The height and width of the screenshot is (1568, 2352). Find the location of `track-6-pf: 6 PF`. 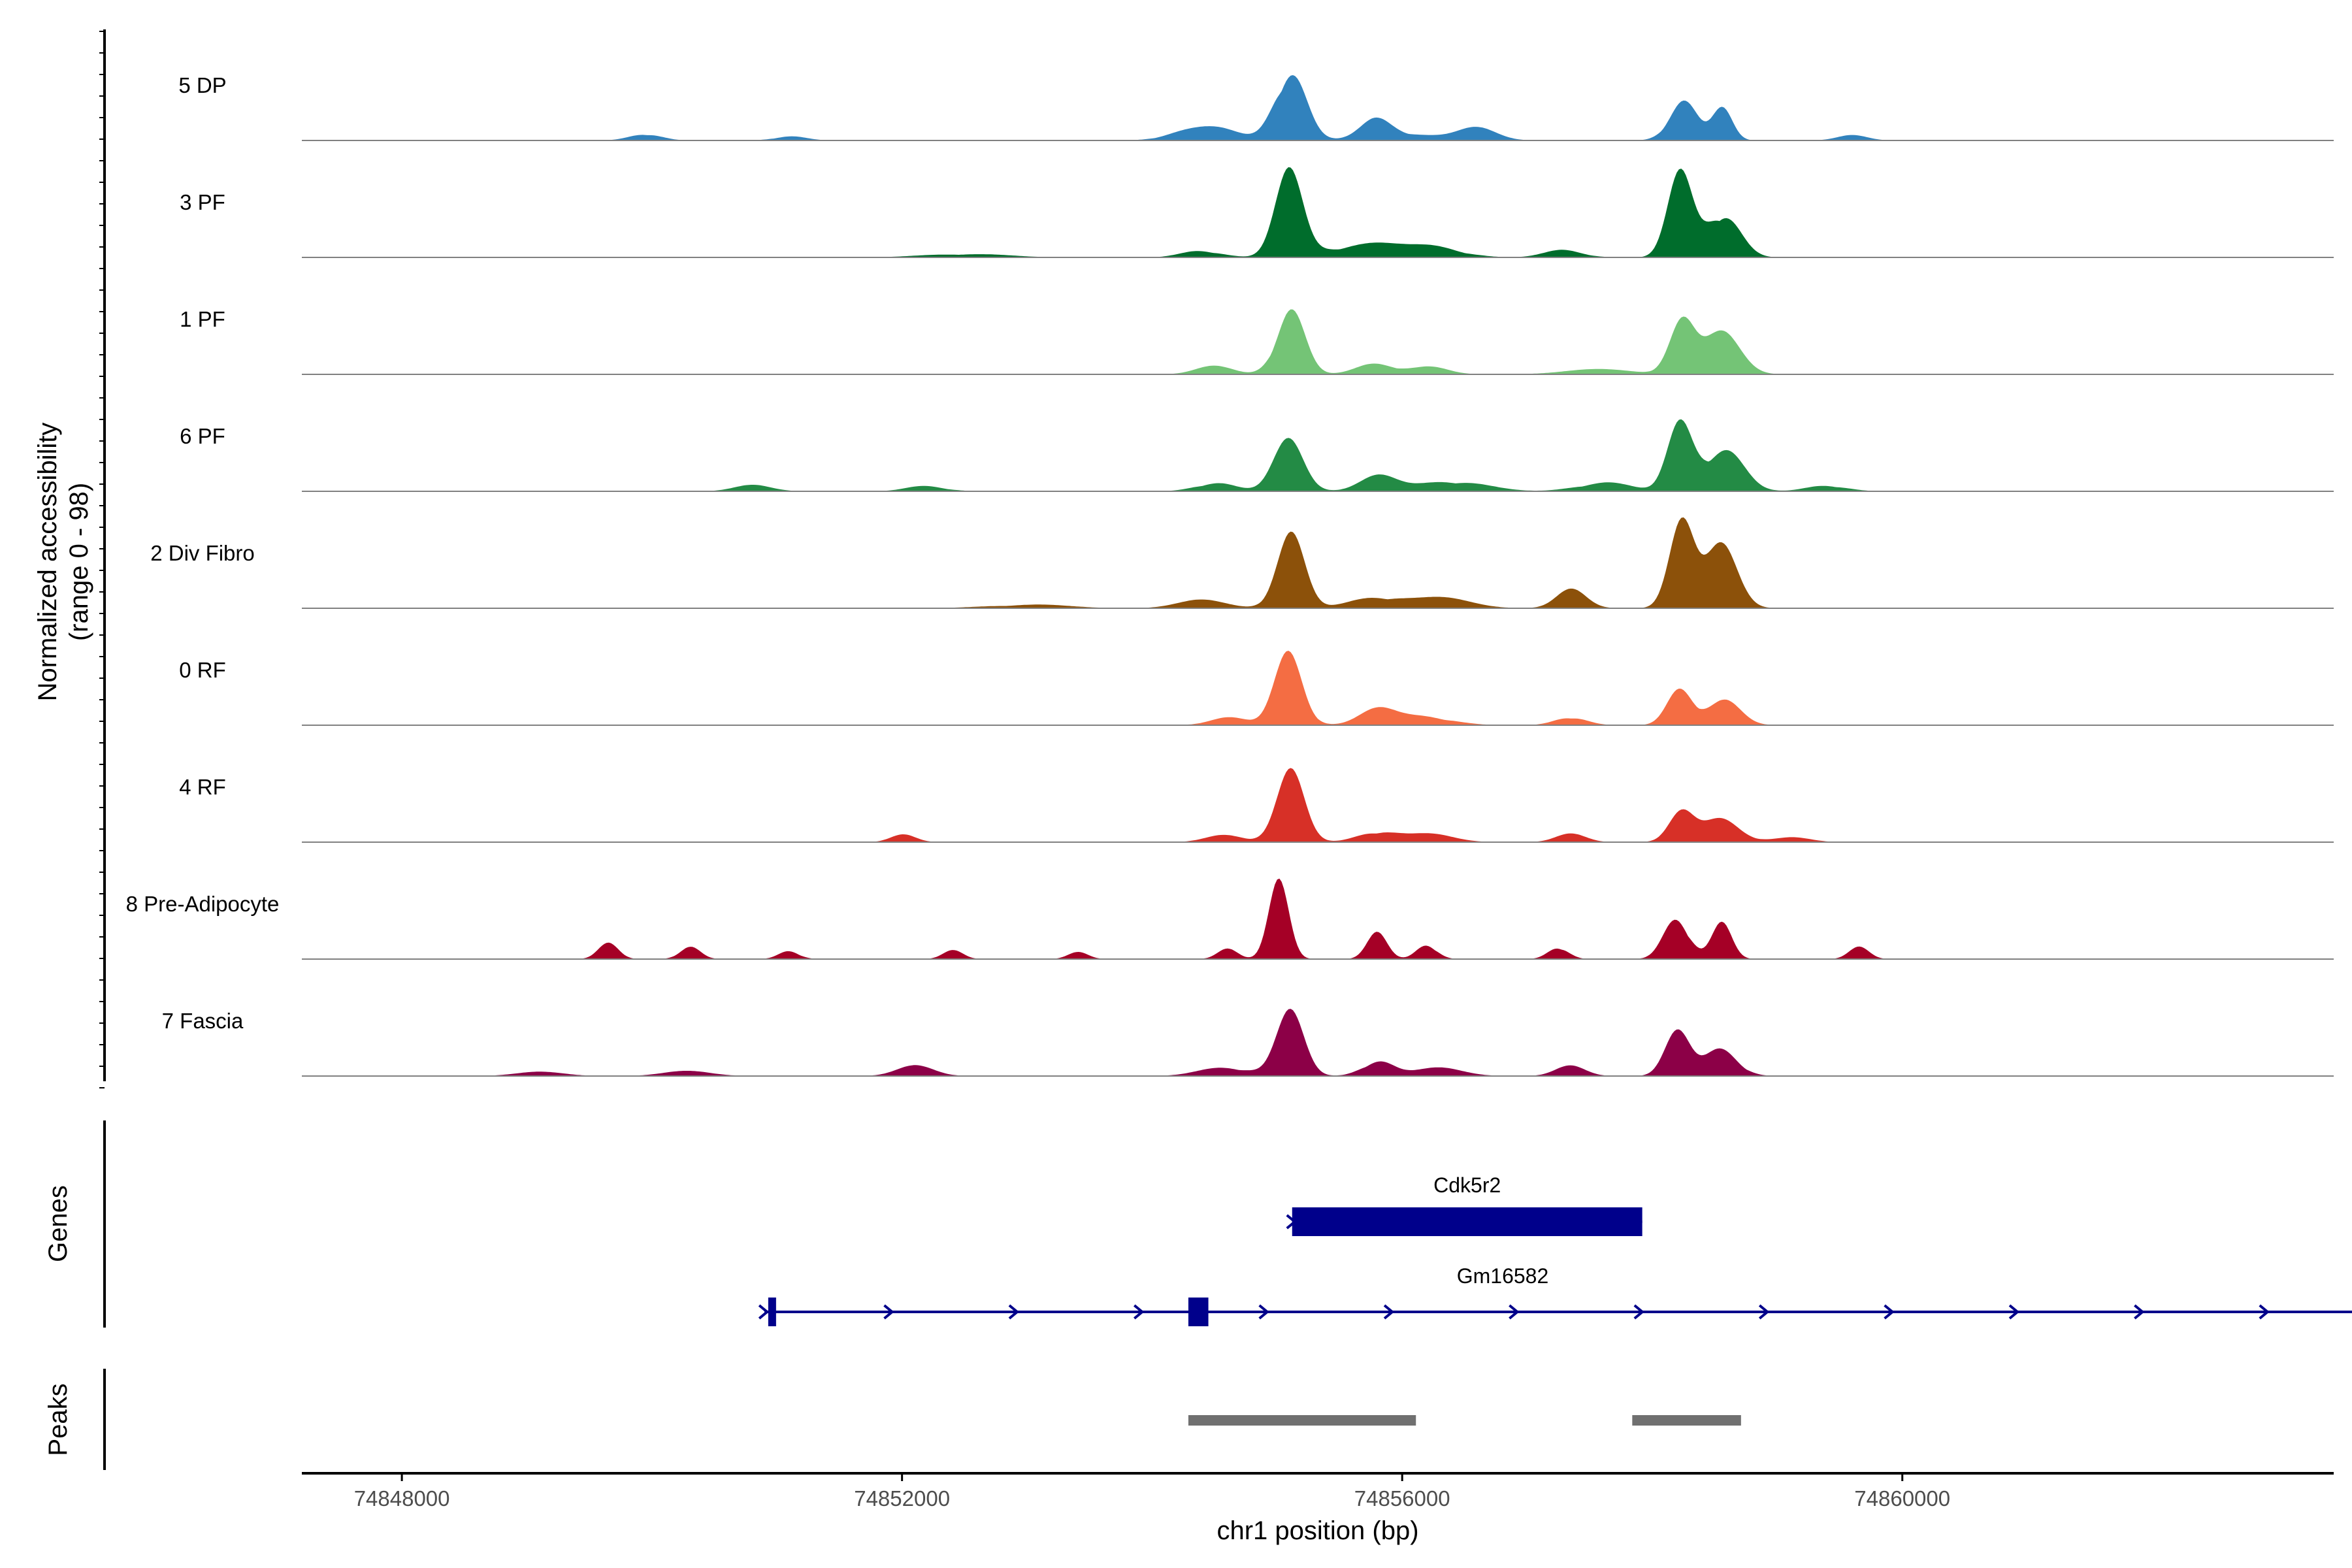

track-6-pf: 6 PF is located at coordinates (1257, 455).